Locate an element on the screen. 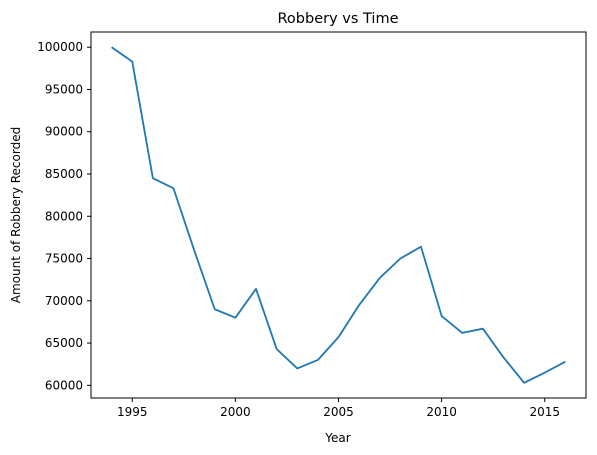 This screenshot has height=455, width=597. y-tick-label: 90000 is located at coordinates (64, 132).